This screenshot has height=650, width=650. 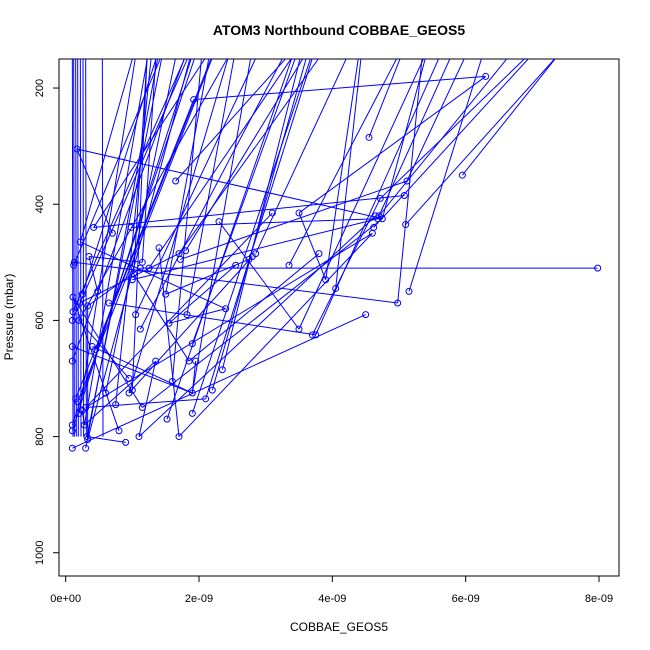 I want to click on y-tick-label: 800, so click(x=40, y=436).